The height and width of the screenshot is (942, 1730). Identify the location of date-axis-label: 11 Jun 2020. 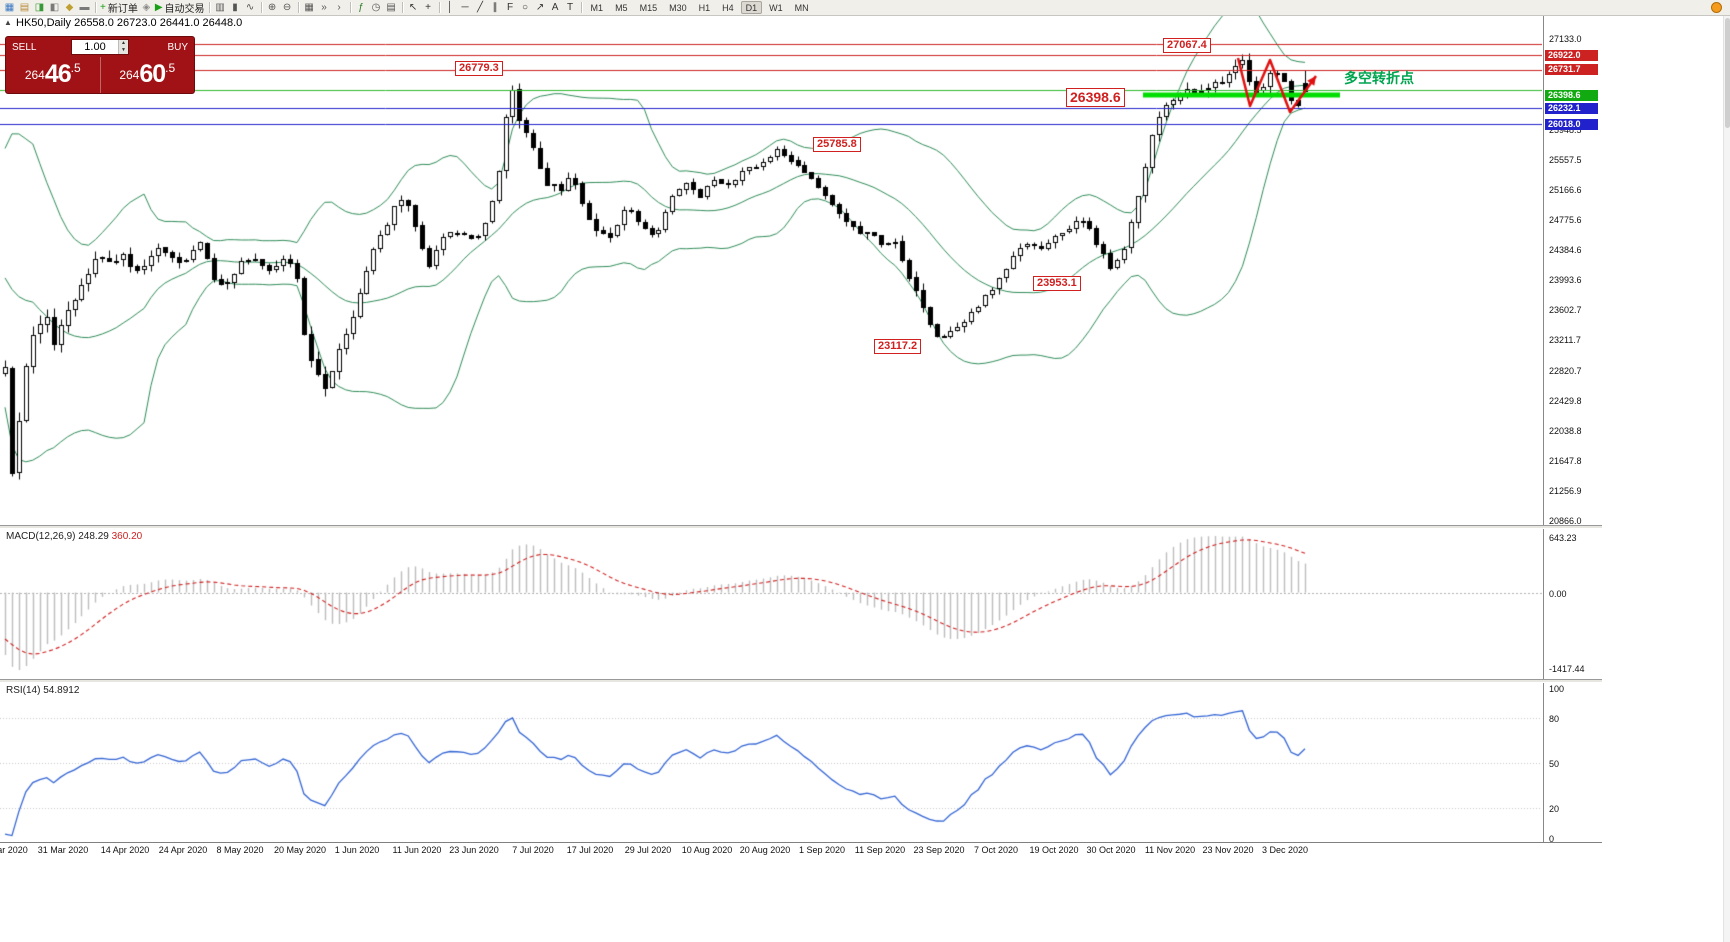
(417, 850).